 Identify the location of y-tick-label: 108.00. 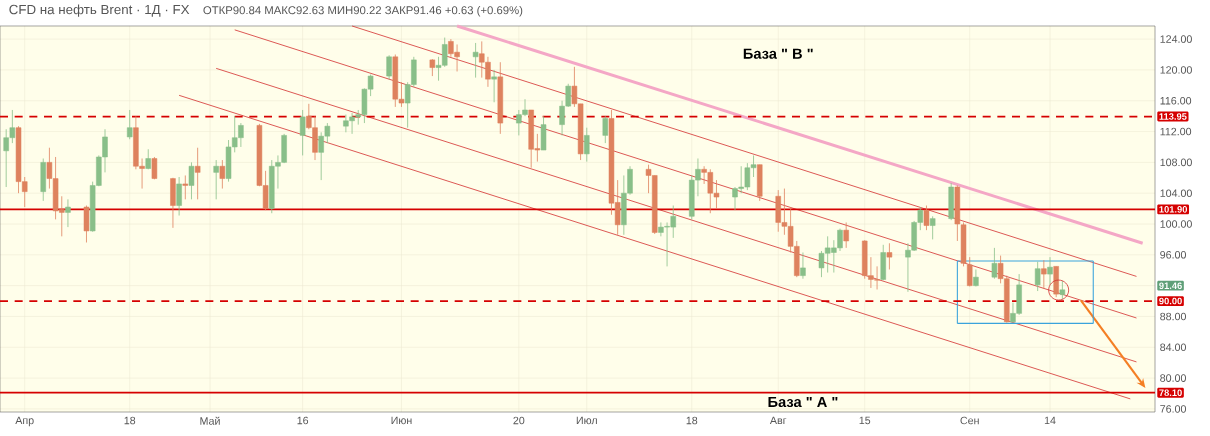
(1176, 162).